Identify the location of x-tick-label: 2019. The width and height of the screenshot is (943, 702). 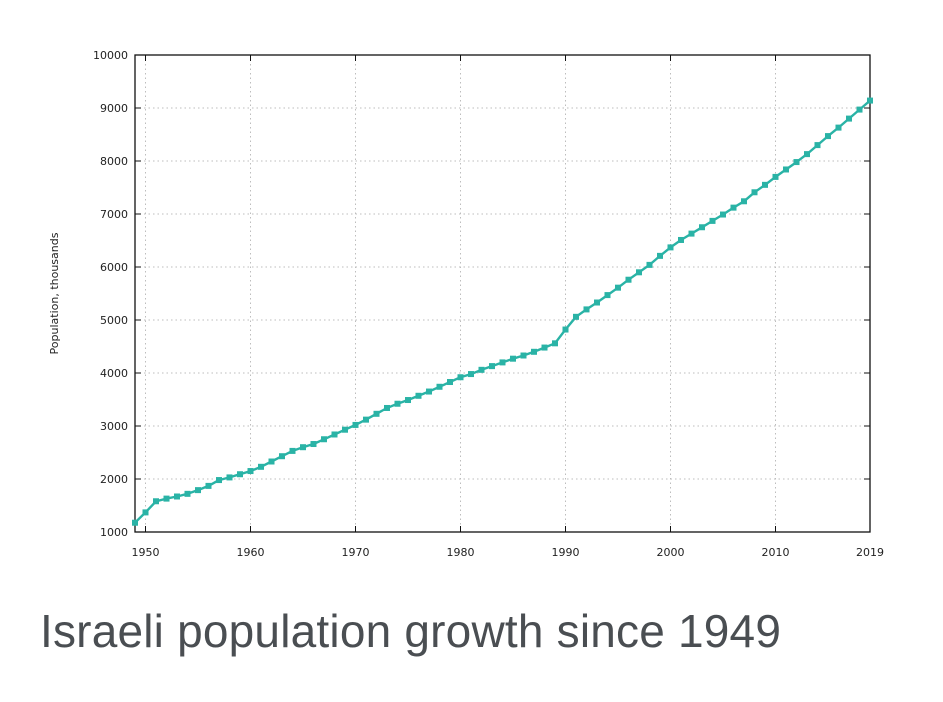
(870, 552).